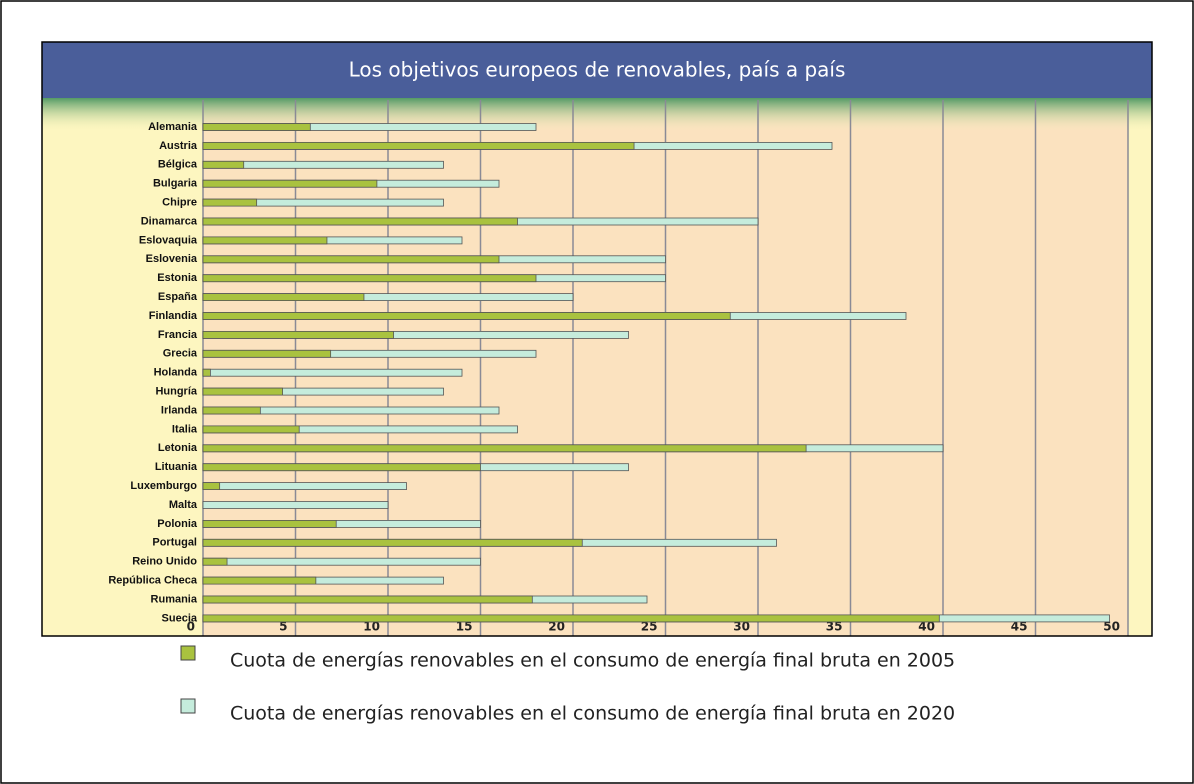  I want to click on y-tick-label: Portugal, so click(174, 543).